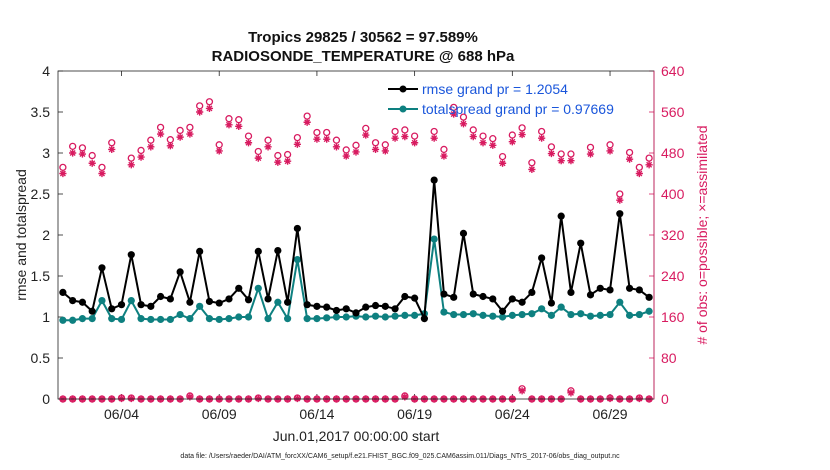  What do you see at coordinates (665, 399) in the screenshot?
I see `y-right-tick-label: 0` at bounding box center [665, 399].